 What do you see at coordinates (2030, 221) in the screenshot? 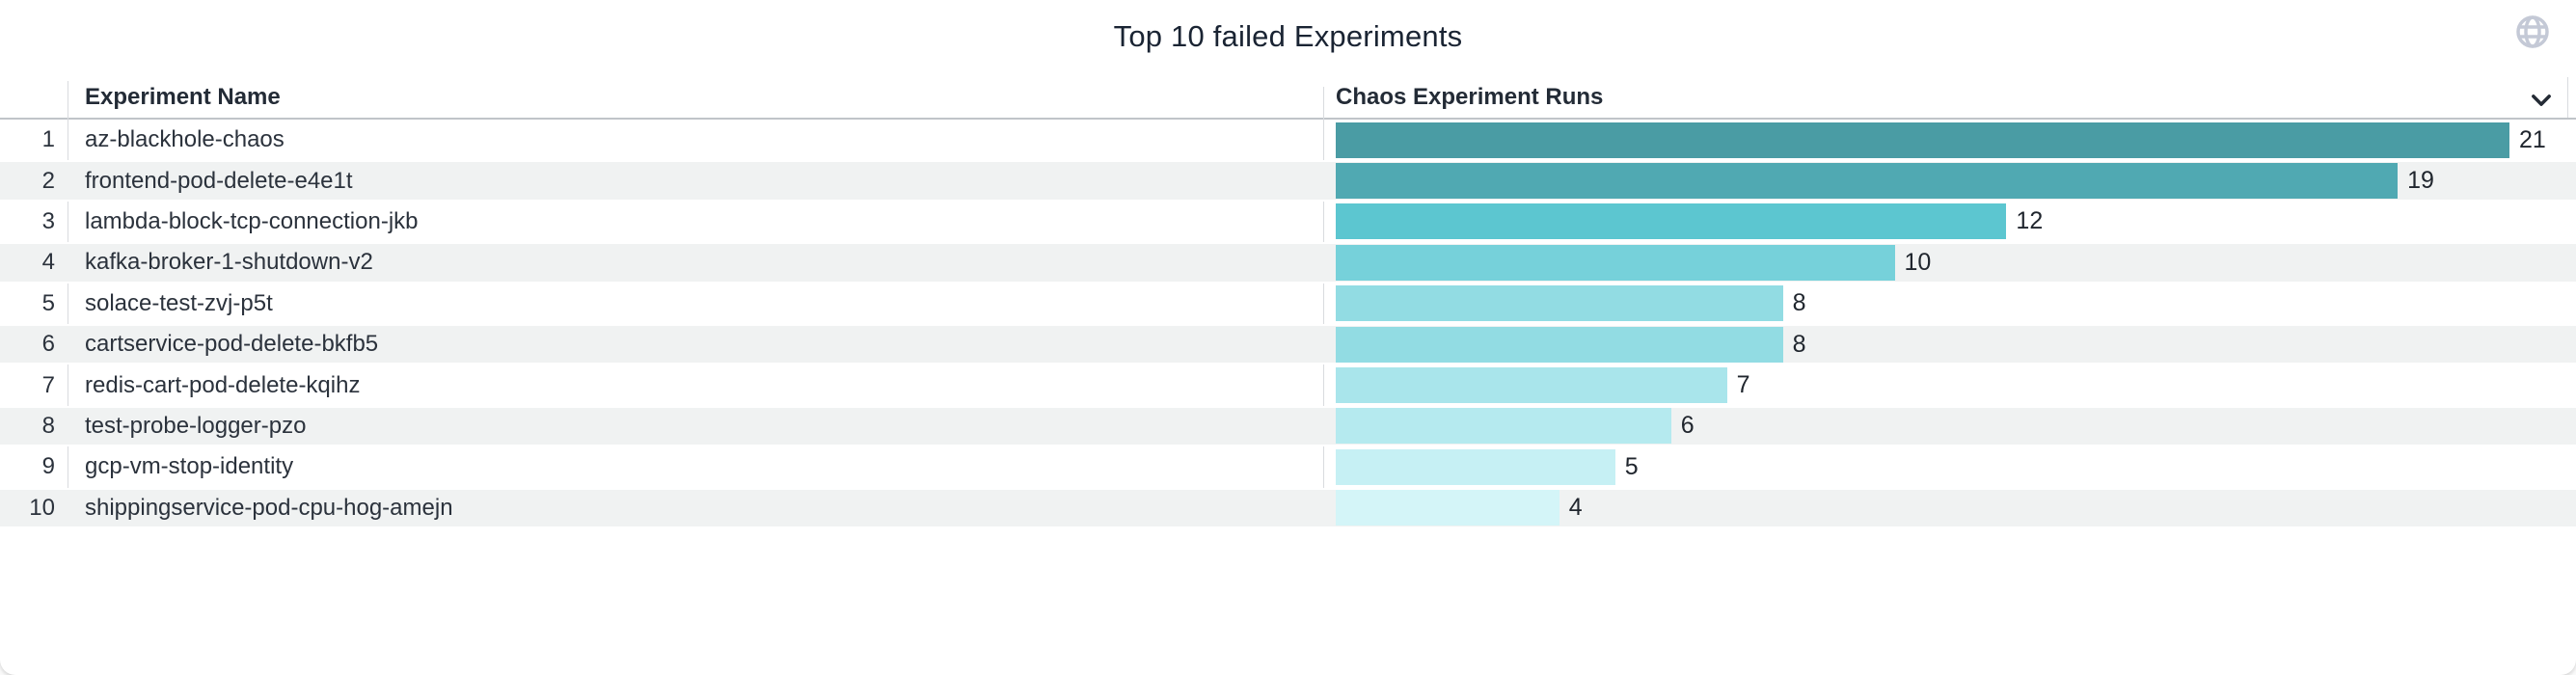
I see `runs-value-label: 12` at bounding box center [2030, 221].